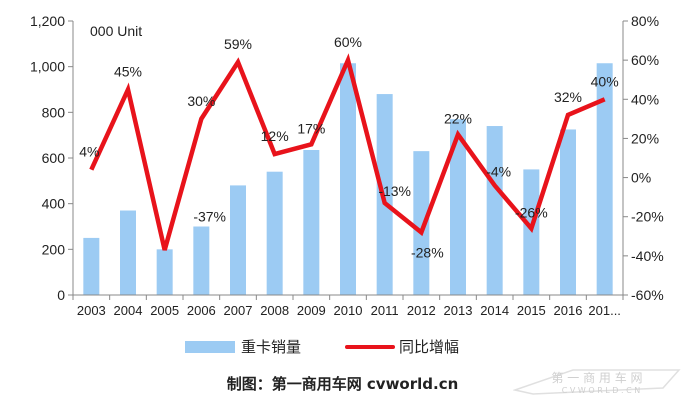 This screenshot has width=685, height=403. What do you see at coordinates (647, 295) in the screenshot?
I see `y-right-tick-label: -60%` at bounding box center [647, 295].